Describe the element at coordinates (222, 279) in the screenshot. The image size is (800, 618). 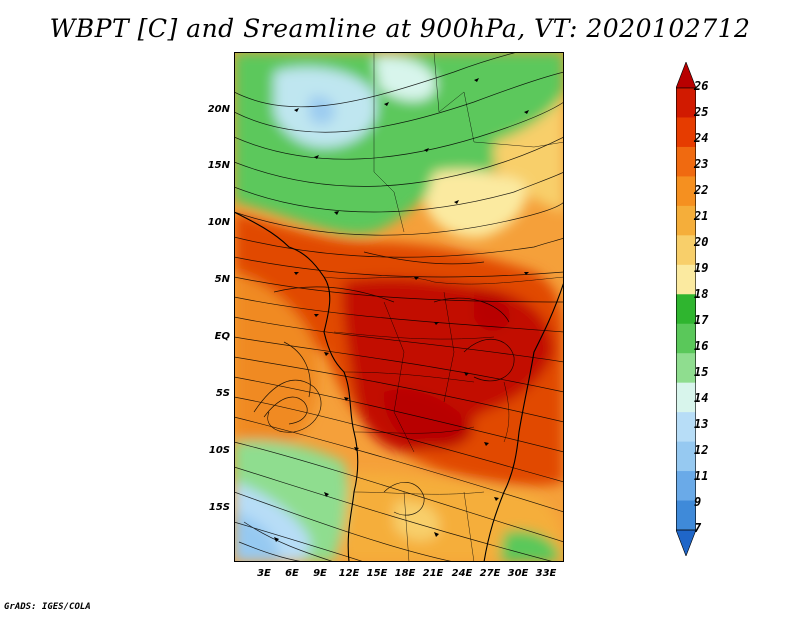
I see `y-tick-label: 5N` at that location.